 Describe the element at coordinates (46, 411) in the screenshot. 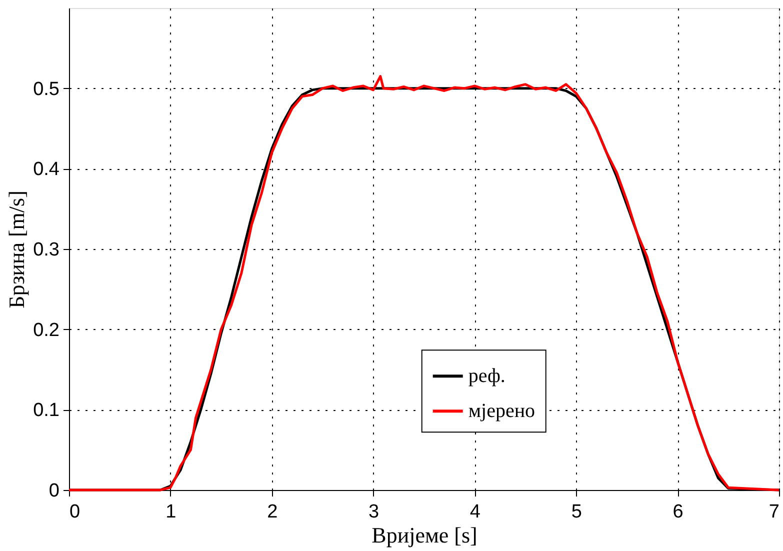

I see `y-tick-label: 0.1` at that location.